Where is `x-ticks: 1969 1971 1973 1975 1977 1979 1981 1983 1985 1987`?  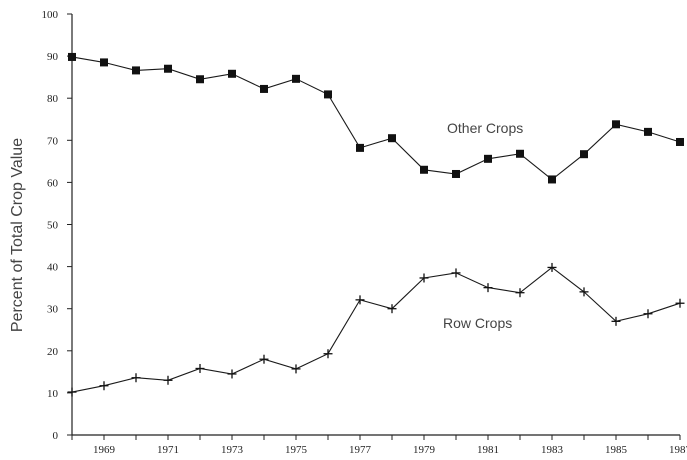
x-ticks: 1969 1971 1973 1975 1977 1979 1981 1983 1985 1987 is located at coordinates (379, 445).